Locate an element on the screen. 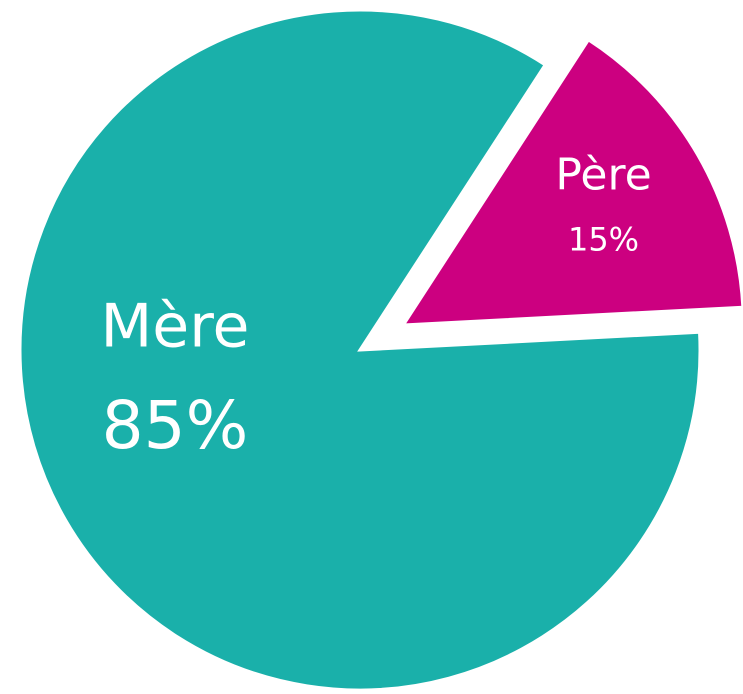 Image resolution: width=743 pixels, height=694 pixels. slice-label: Mère is located at coordinates (175, 327).